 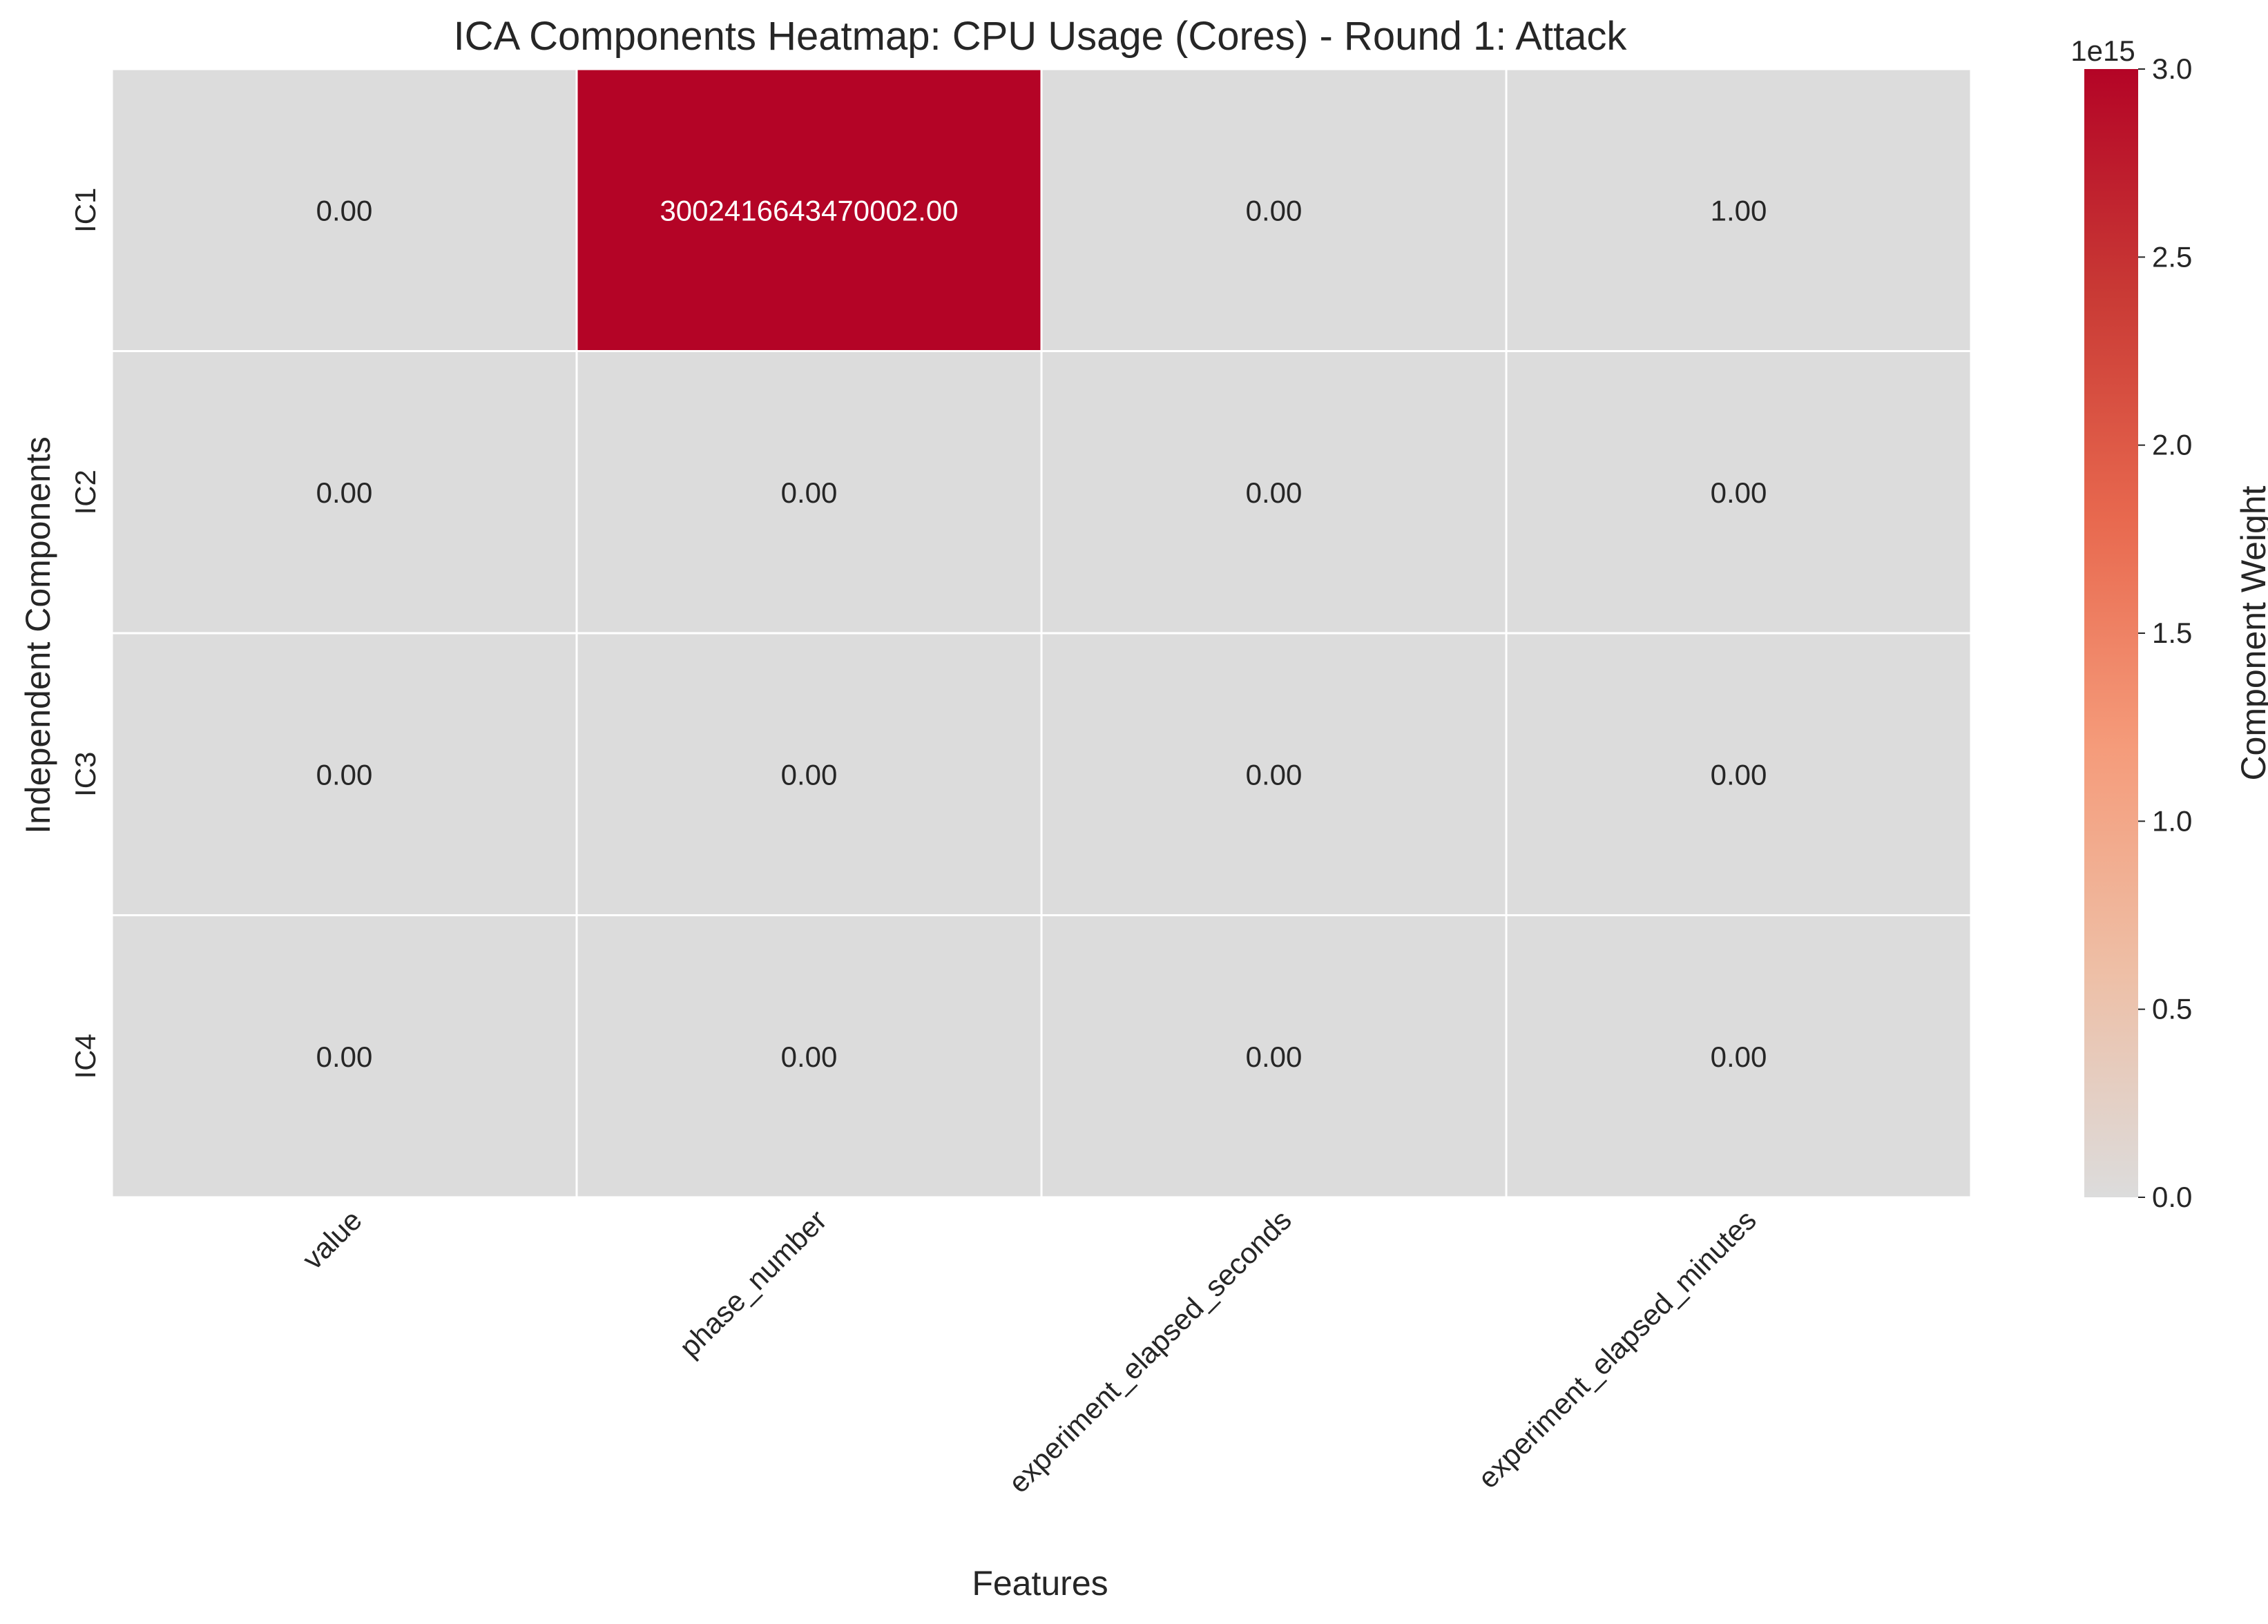 What do you see at coordinates (38, 634) in the screenshot?
I see `y-axis-label: Independent Components` at bounding box center [38, 634].